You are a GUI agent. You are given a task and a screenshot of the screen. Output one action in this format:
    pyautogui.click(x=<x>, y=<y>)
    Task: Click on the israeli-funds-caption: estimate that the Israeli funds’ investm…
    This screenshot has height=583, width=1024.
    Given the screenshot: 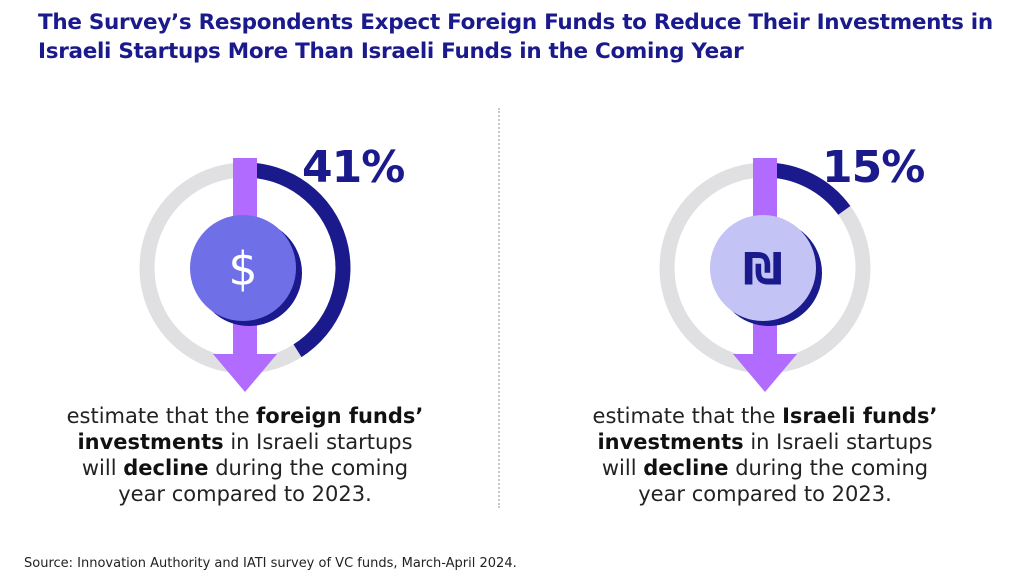 What is the action you would take?
    pyautogui.click(x=765, y=455)
    